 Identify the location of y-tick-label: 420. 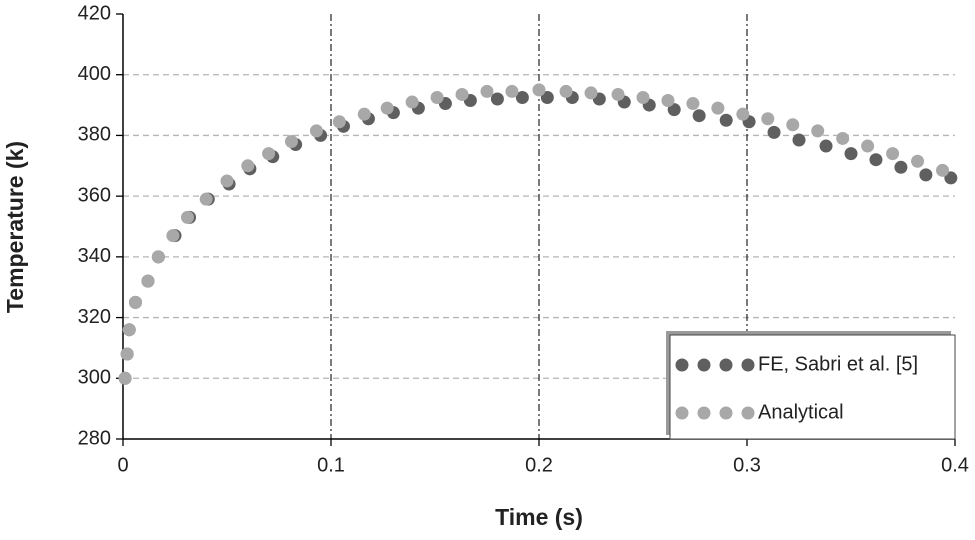
(94, 13).